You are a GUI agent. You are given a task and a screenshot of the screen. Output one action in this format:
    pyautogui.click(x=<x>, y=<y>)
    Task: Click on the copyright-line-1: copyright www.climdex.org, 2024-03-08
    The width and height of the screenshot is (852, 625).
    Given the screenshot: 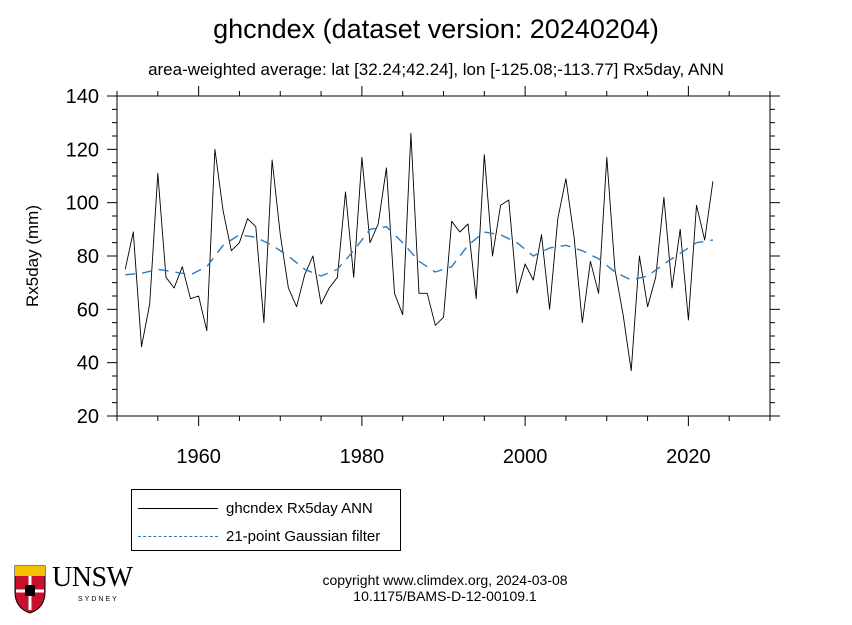 What is the action you would take?
    pyautogui.click(x=445, y=580)
    